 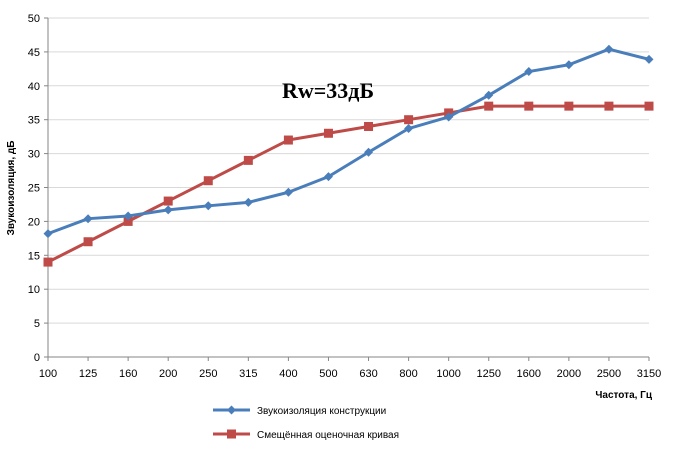 What do you see at coordinates (248, 374) in the screenshot?
I see `x-tick-label: 315` at bounding box center [248, 374].